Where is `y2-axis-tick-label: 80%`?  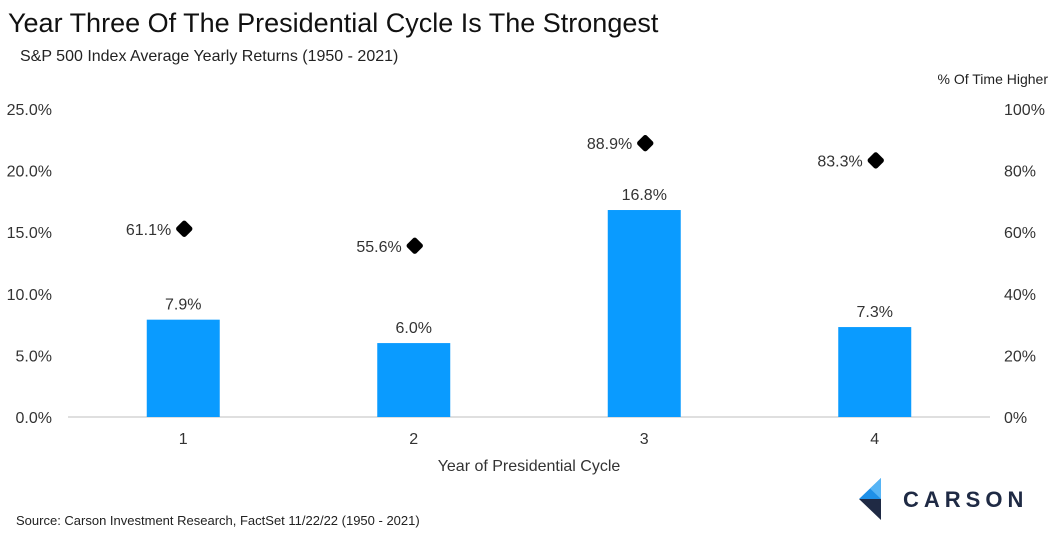
y2-axis-tick-label: 80% is located at coordinates (1020, 172).